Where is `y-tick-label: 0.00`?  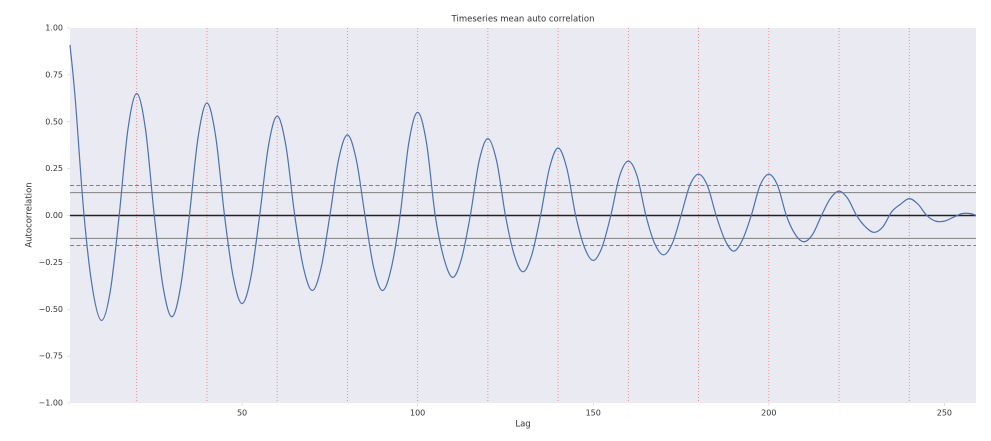
y-tick-label: 0.00 is located at coordinates (54, 215).